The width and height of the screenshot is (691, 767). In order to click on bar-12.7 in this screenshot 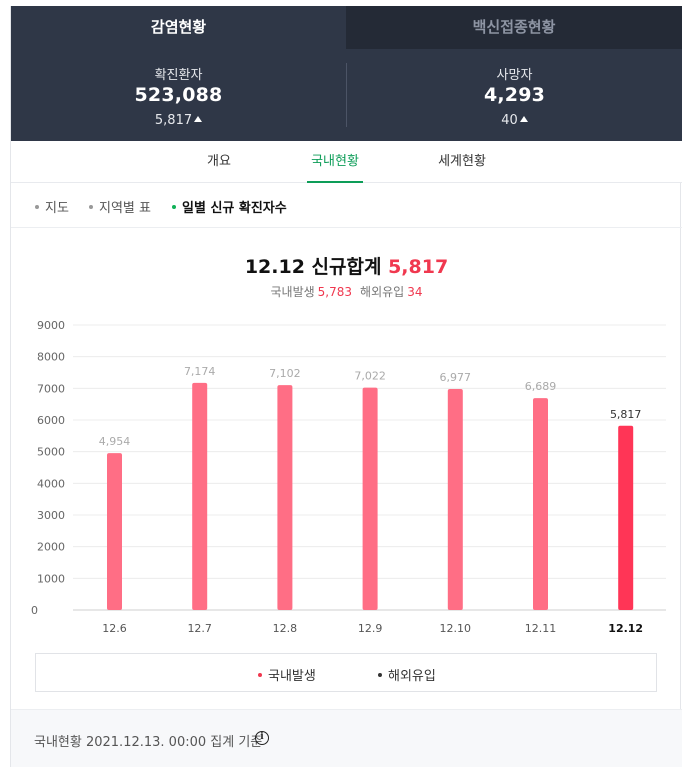, I will do `click(200, 496)`.